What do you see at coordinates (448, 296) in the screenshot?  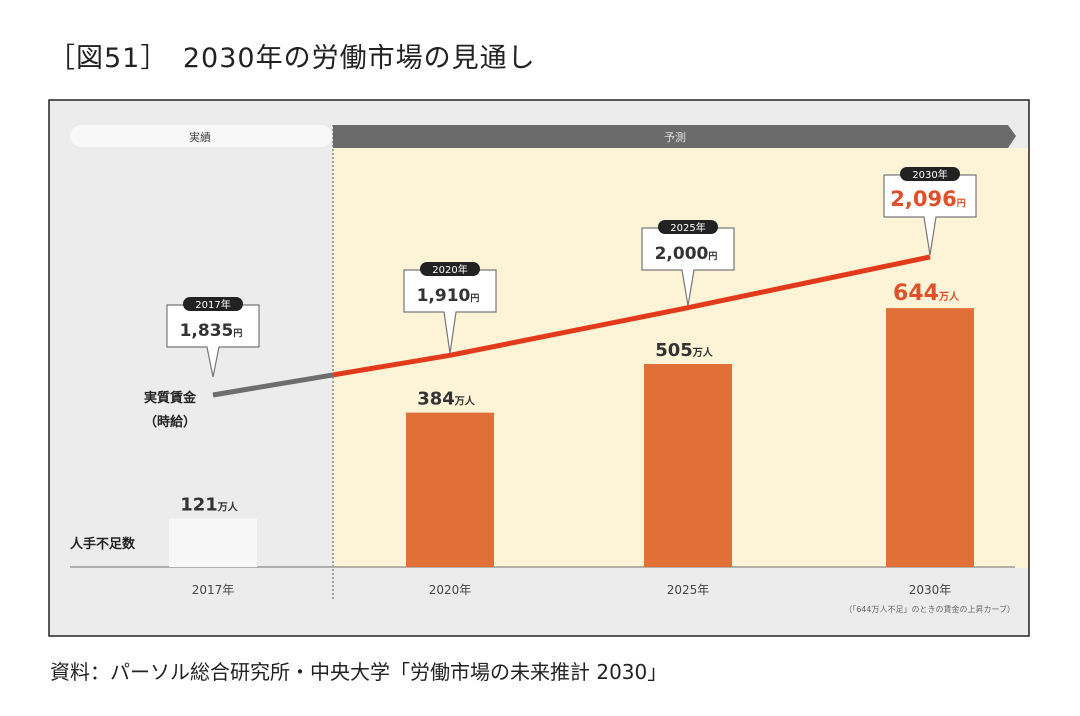 I see `callout-value: 1,910円` at bounding box center [448, 296].